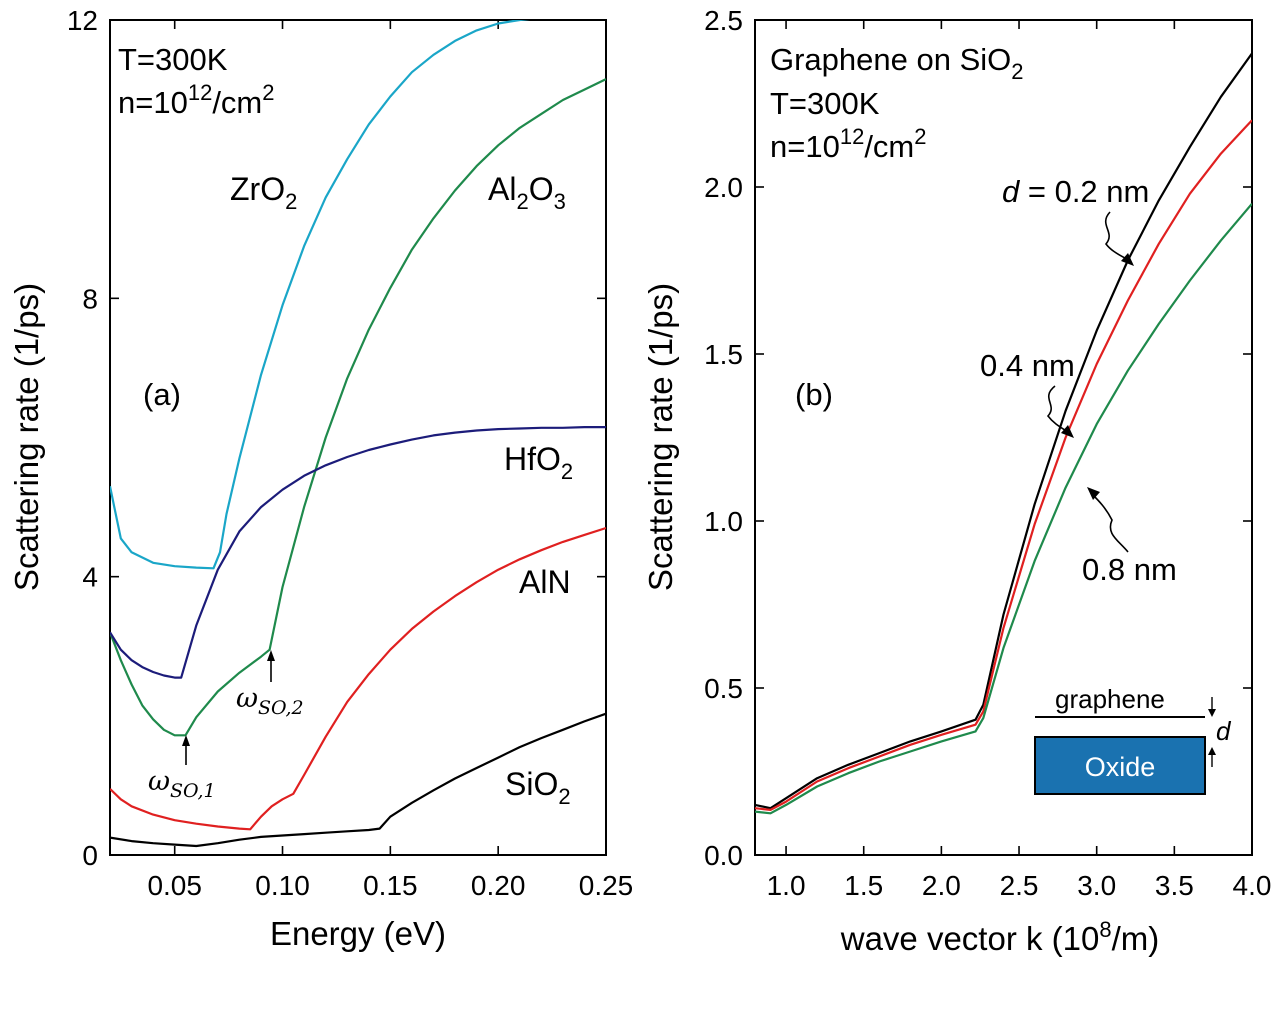 The width and height of the screenshot is (1273, 1015). Describe the element at coordinates (786, 885) in the screenshot. I see `x-tick-label: 1.0` at that location.